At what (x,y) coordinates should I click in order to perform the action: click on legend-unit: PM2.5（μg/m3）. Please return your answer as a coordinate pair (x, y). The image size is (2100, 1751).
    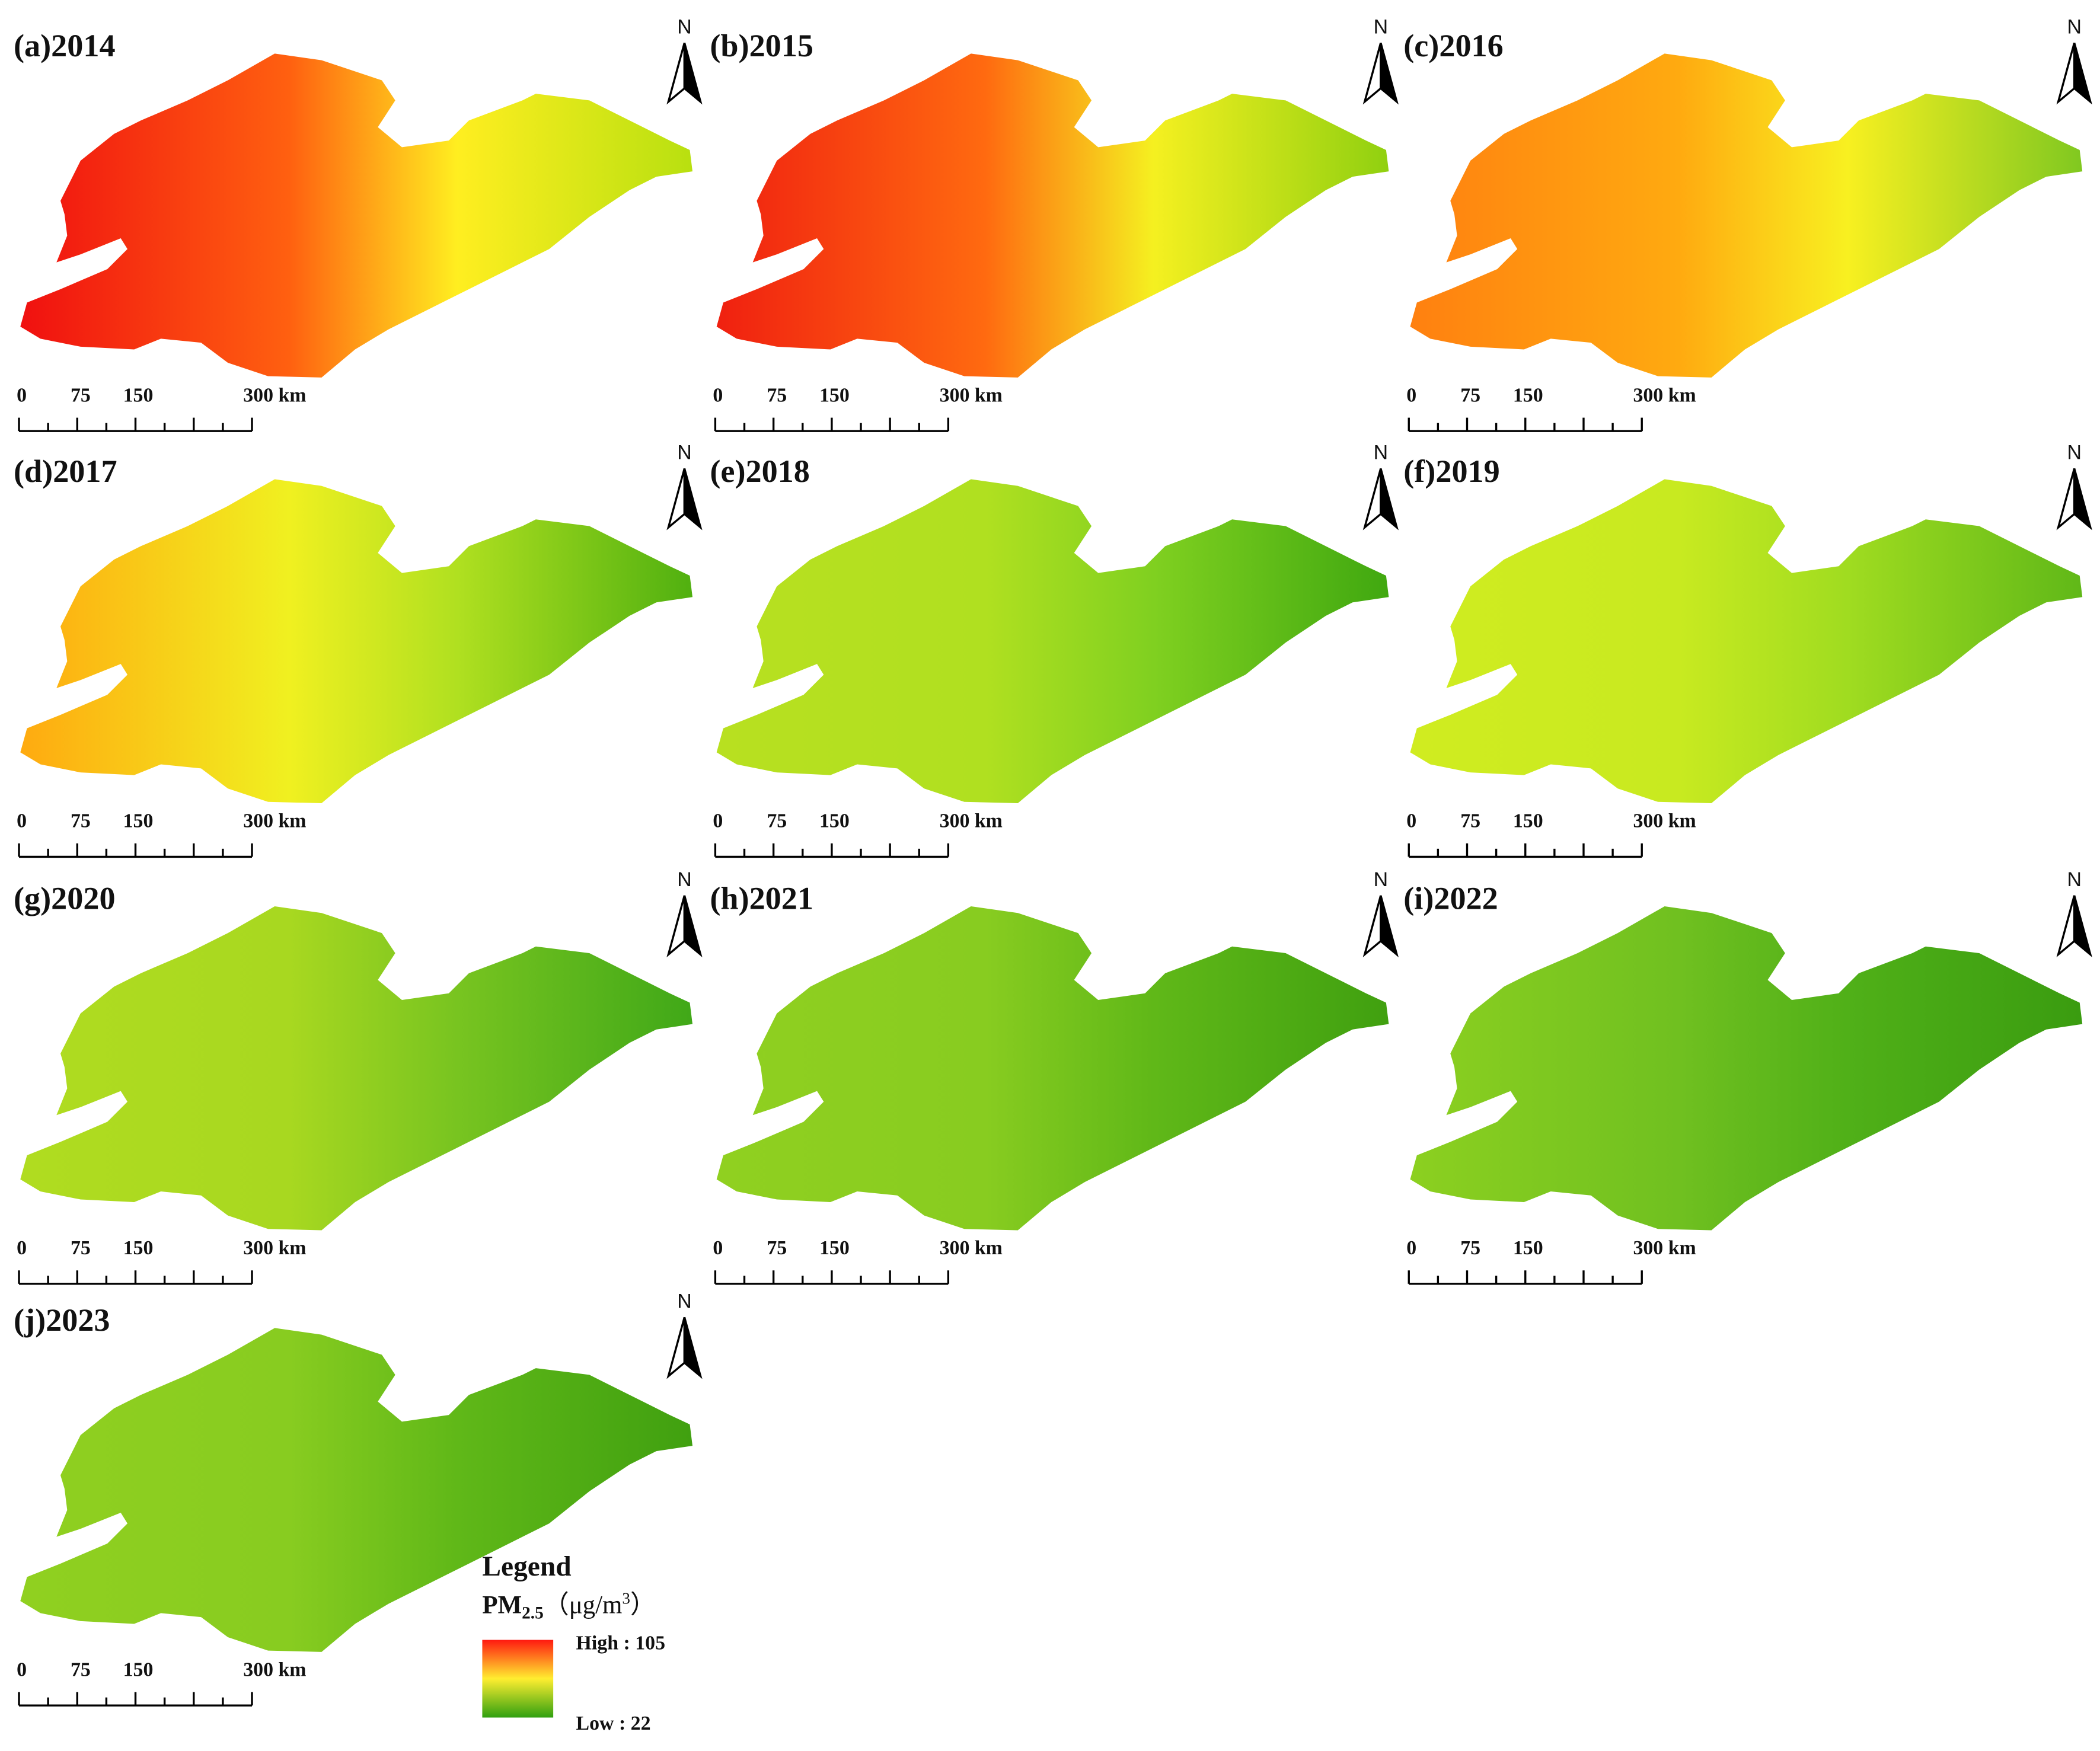
    Looking at the image, I should click on (568, 1607).